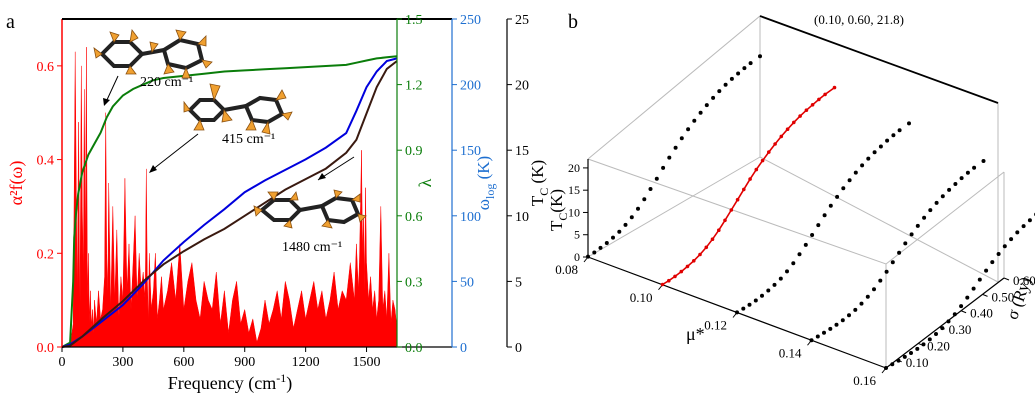 The image size is (1035, 398). Describe the element at coordinates (573, 22) in the screenshot. I see `panel-b-label: b` at that location.